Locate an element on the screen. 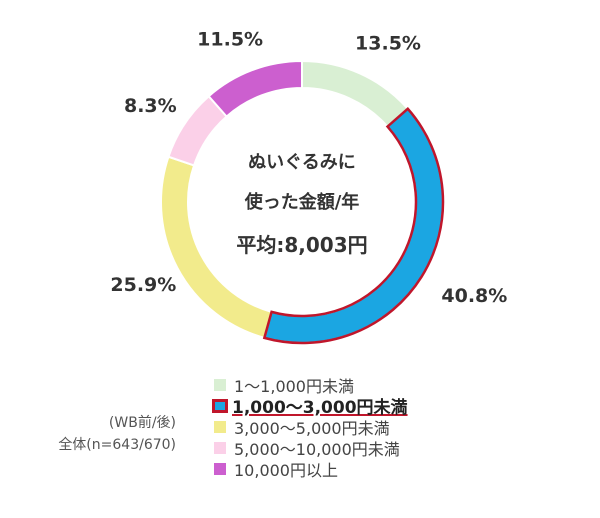  highlight-outline is located at coordinates (353, 225).